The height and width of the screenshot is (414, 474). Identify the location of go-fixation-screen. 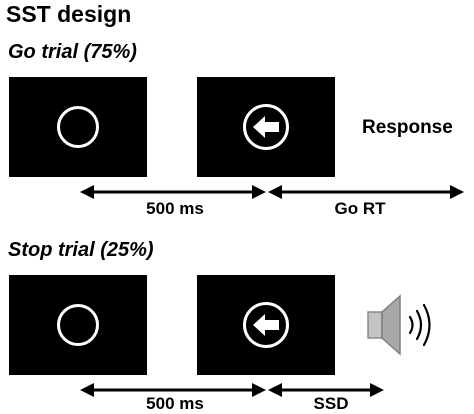
(78, 127).